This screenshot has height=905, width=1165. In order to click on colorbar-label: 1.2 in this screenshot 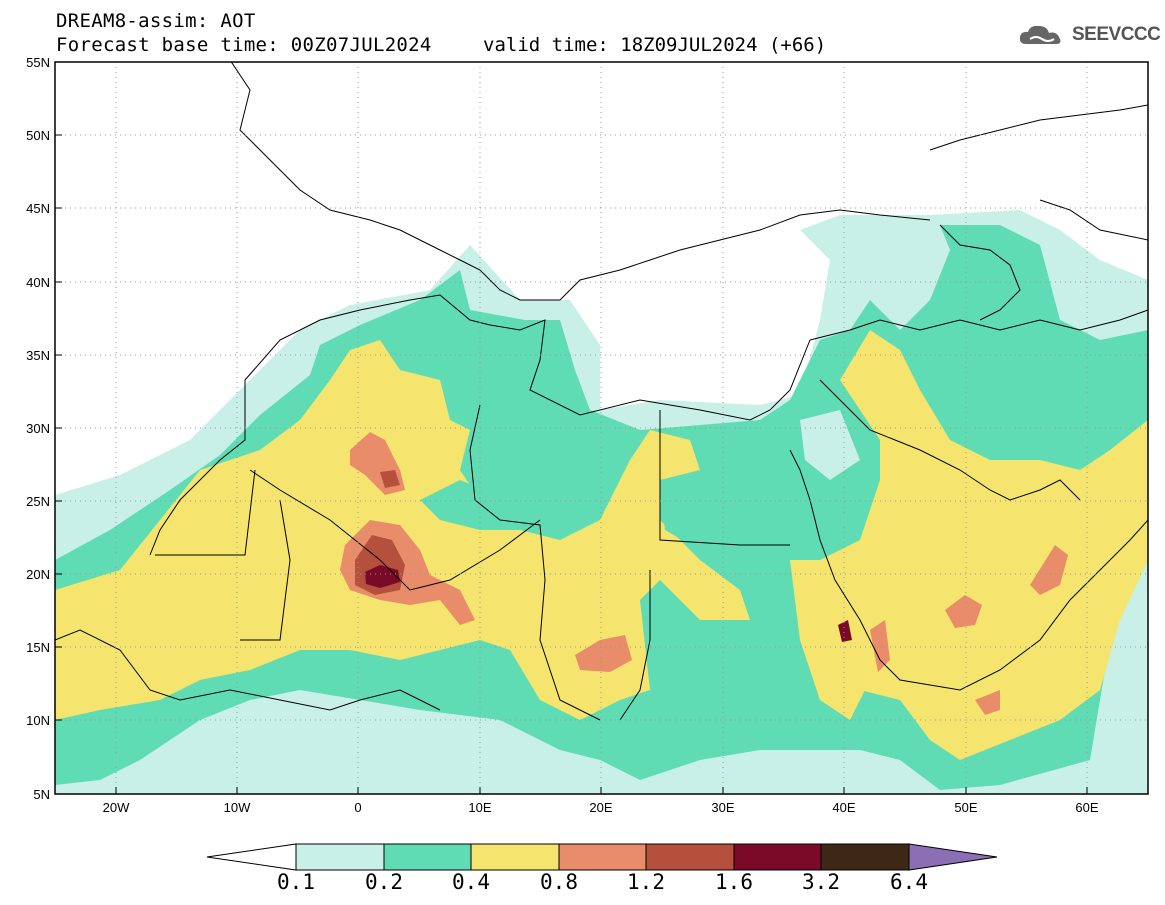, I will do `click(646, 882)`.